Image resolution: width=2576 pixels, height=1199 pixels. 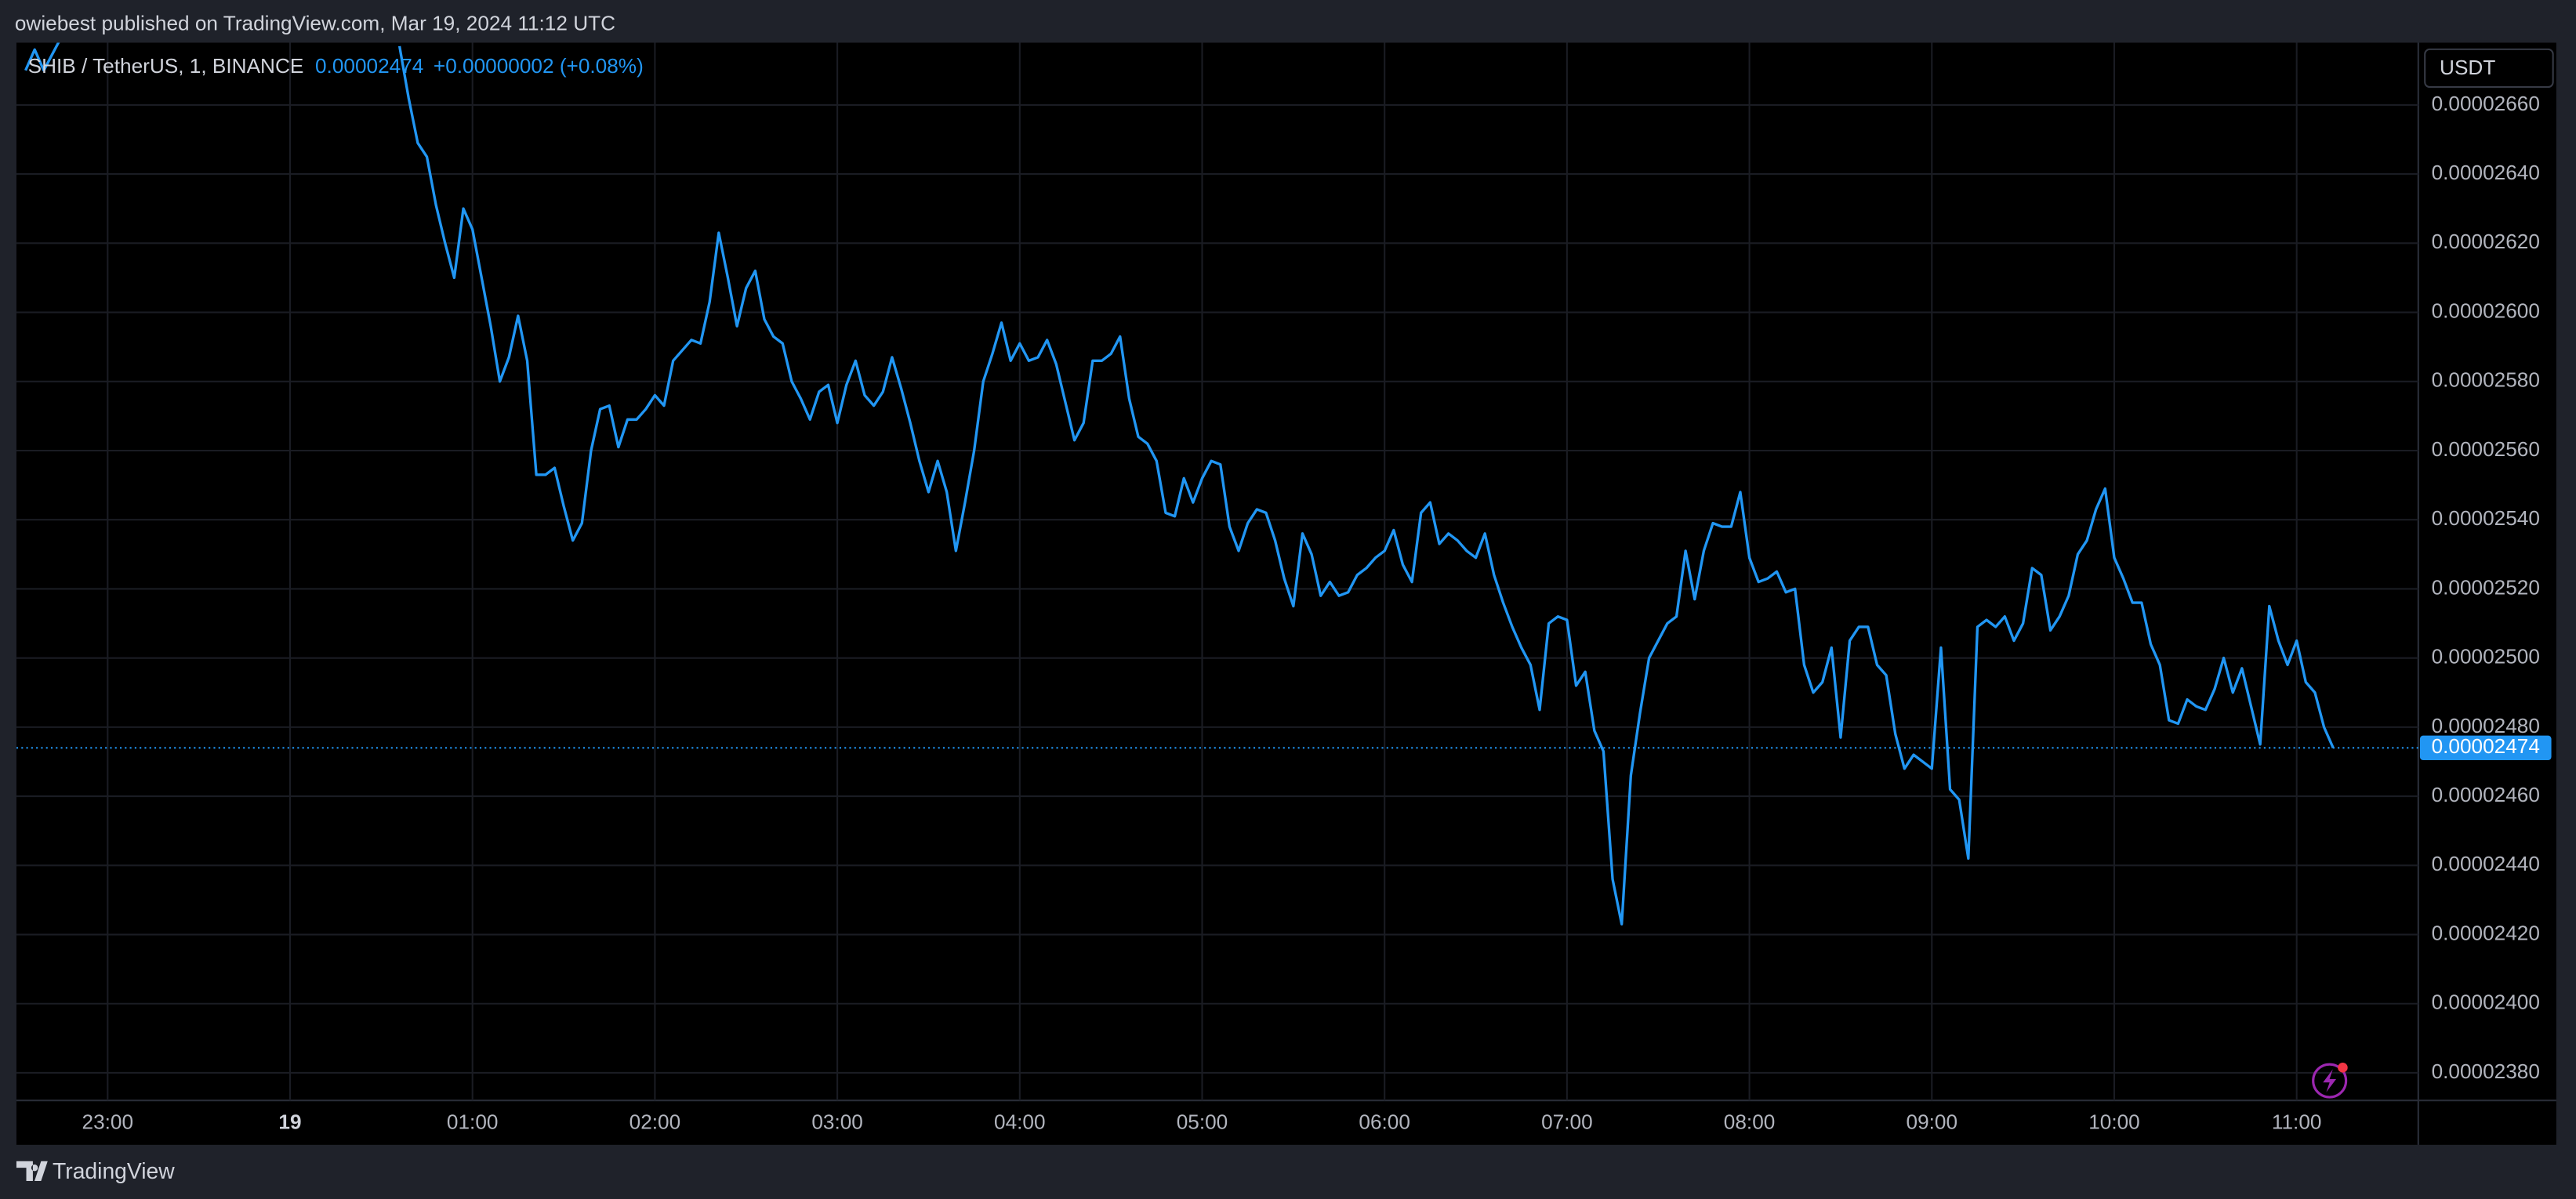 What do you see at coordinates (2486, 380) in the screenshot?
I see `y-tick-label: 0.00002580` at bounding box center [2486, 380].